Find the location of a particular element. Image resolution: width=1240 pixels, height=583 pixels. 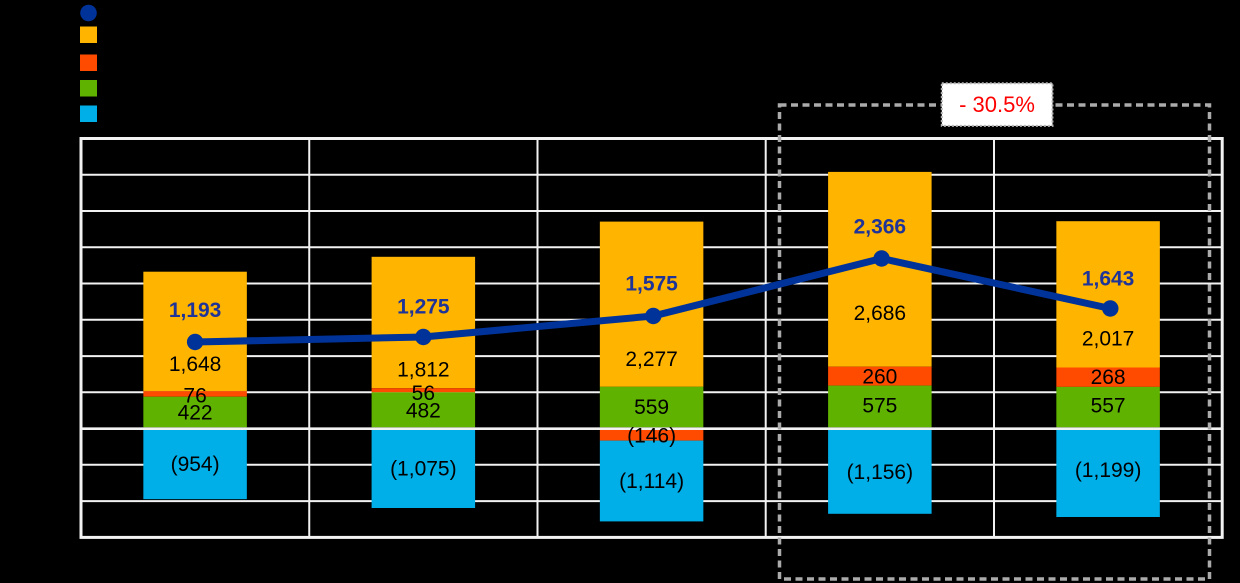

svg-text: 76 is located at coordinates (194, 396).